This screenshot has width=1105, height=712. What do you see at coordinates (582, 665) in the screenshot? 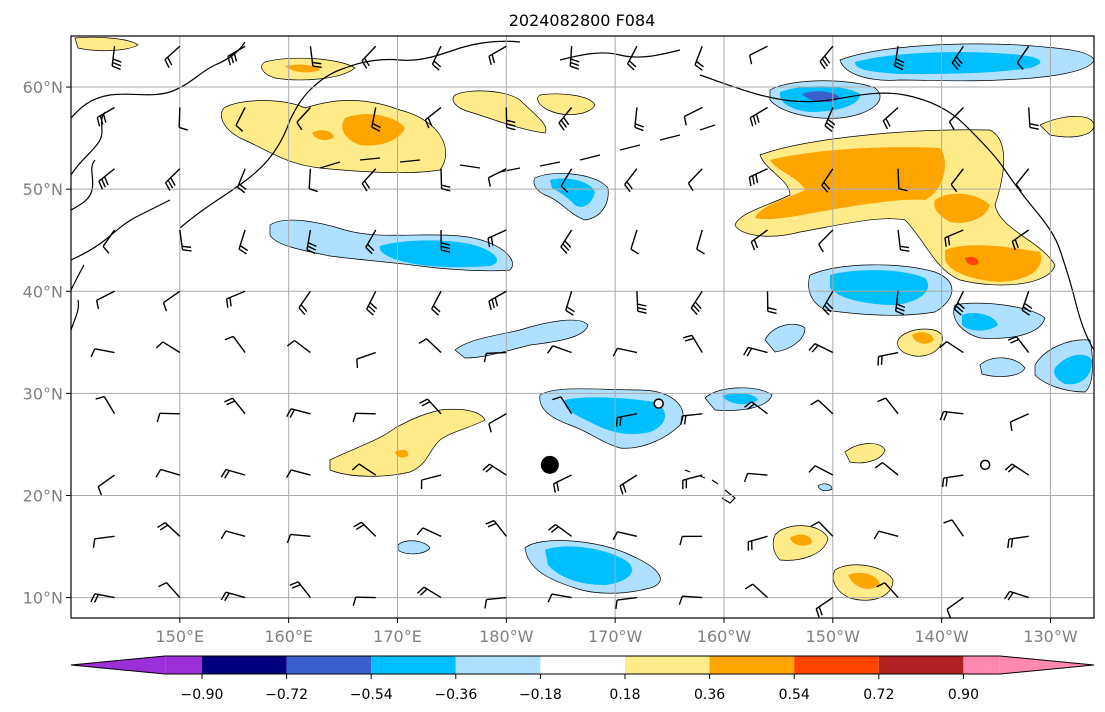
I see `colorbar-outline` at bounding box center [582, 665].